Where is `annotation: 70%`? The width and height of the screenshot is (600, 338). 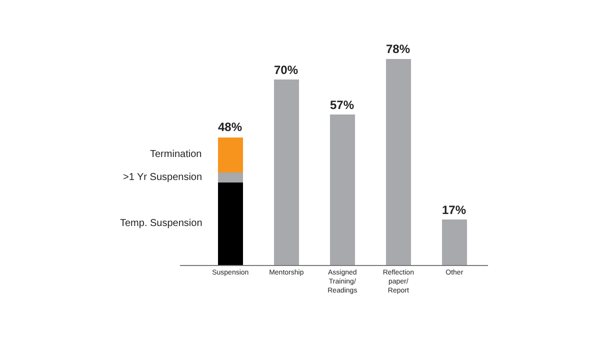 annotation: 70% is located at coordinates (286, 70).